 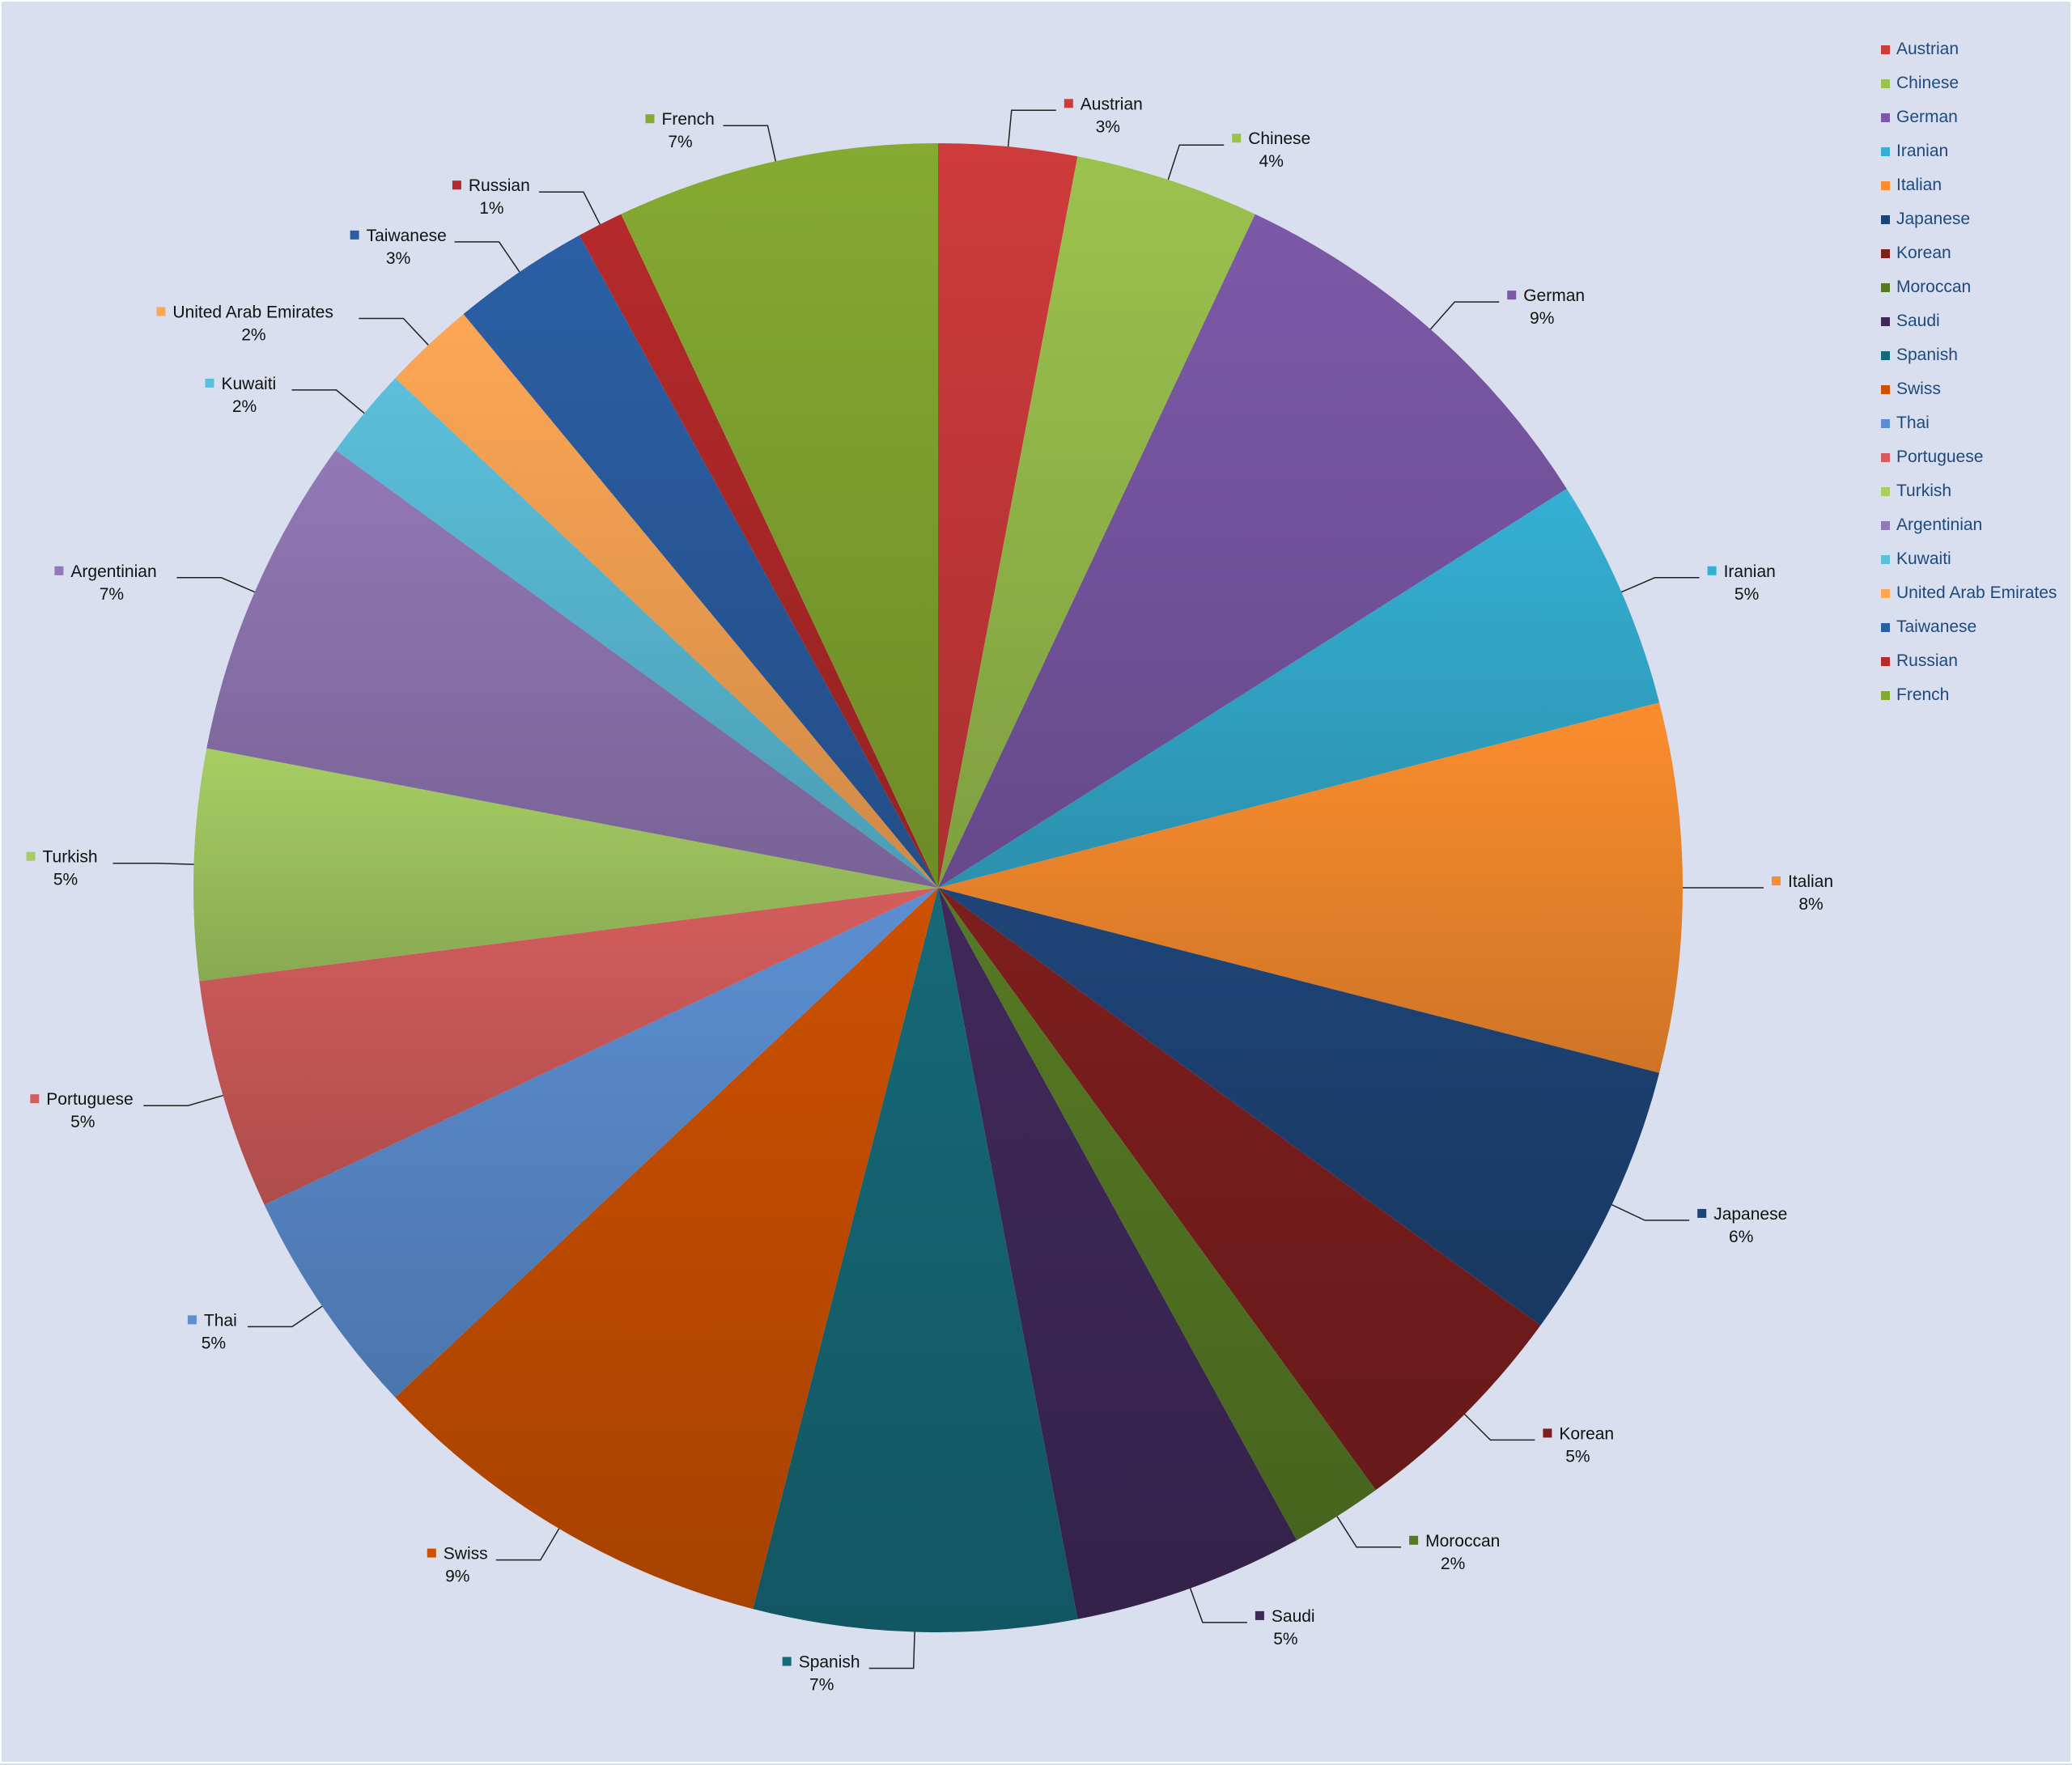 What do you see at coordinates (1650, 1212) in the screenshot?
I see `leader-line-japanese` at bounding box center [1650, 1212].